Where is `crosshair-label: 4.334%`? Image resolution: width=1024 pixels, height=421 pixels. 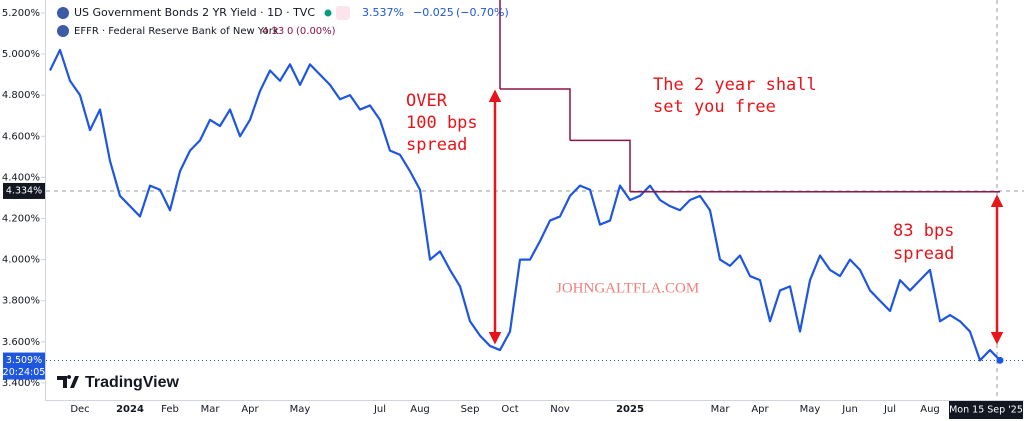 crosshair-label: 4.334% is located at coordinates (24, 190).